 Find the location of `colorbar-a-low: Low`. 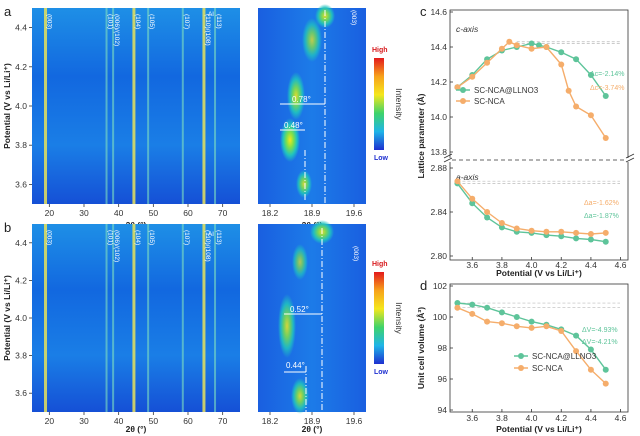

colorbar-a-low: Low is located at coordinates (381, 158).